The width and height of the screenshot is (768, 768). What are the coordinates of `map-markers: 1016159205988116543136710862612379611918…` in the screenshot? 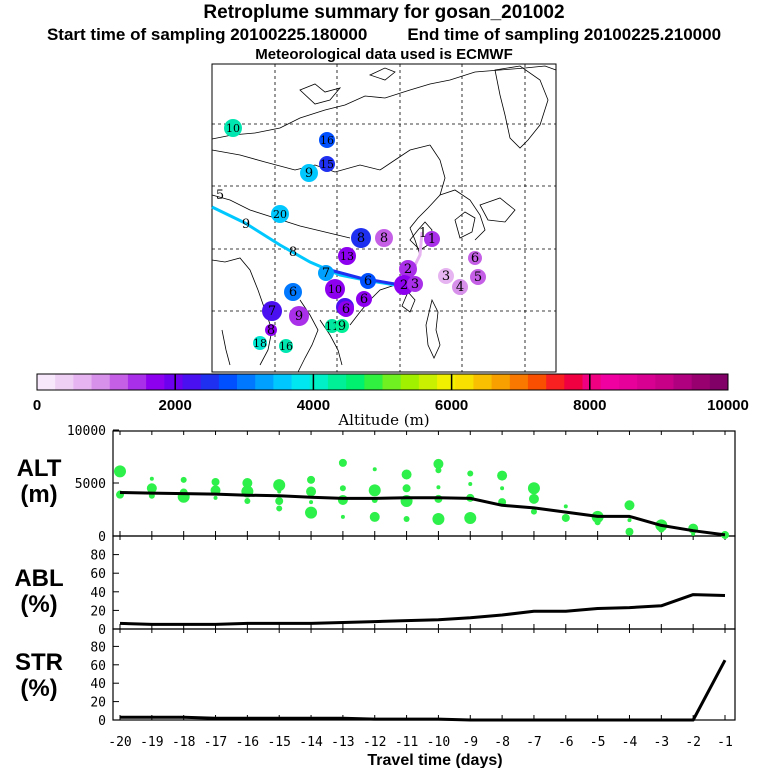 It's located at (351, 236).